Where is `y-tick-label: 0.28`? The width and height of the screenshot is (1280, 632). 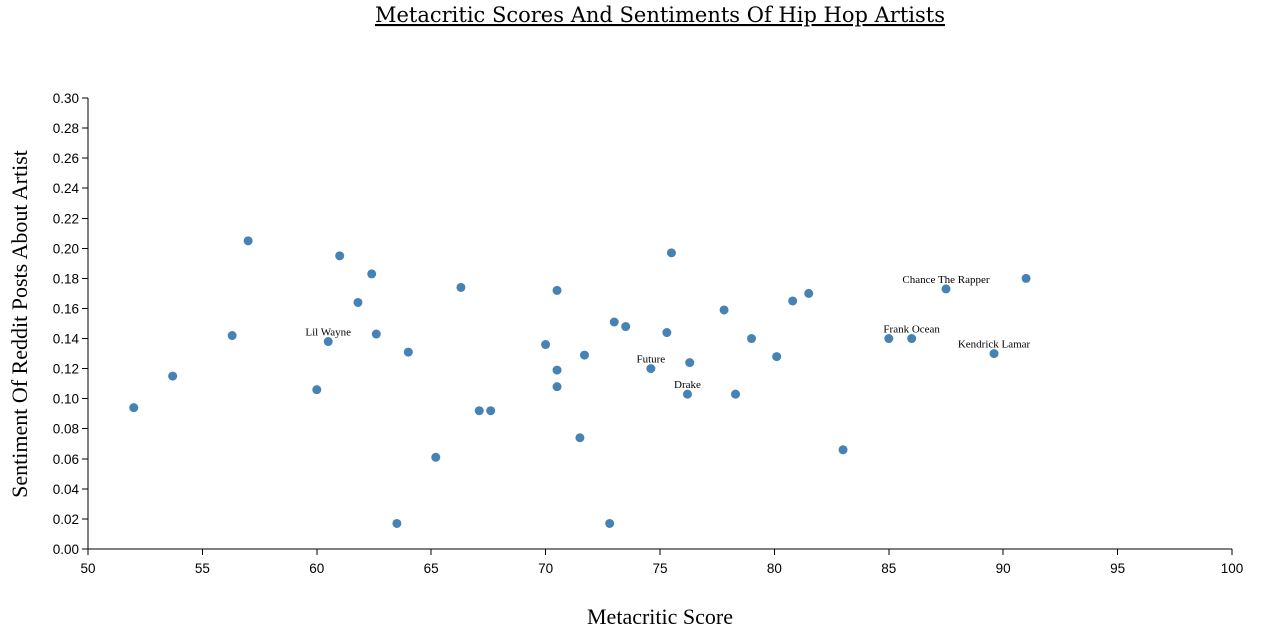
y-tick-label: 0.28 is located at coordinates (66, 128).